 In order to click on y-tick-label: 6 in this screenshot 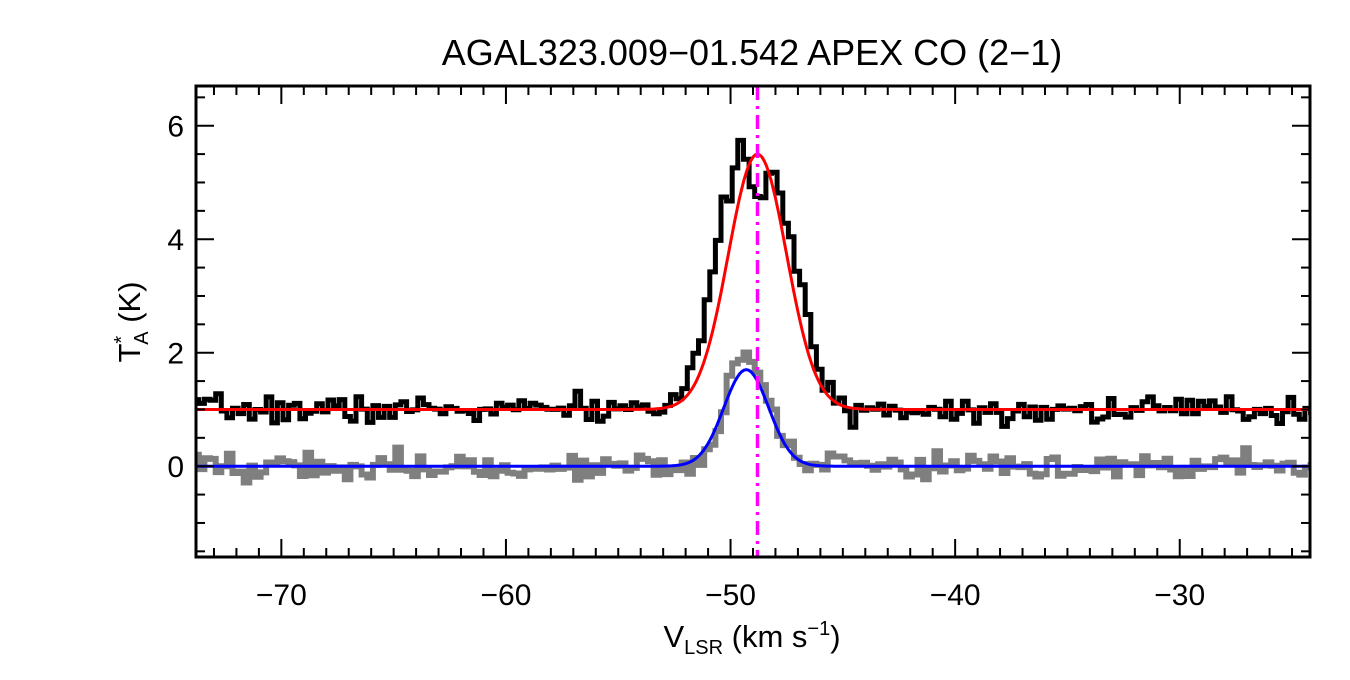, I will do `click(175, 127)`.